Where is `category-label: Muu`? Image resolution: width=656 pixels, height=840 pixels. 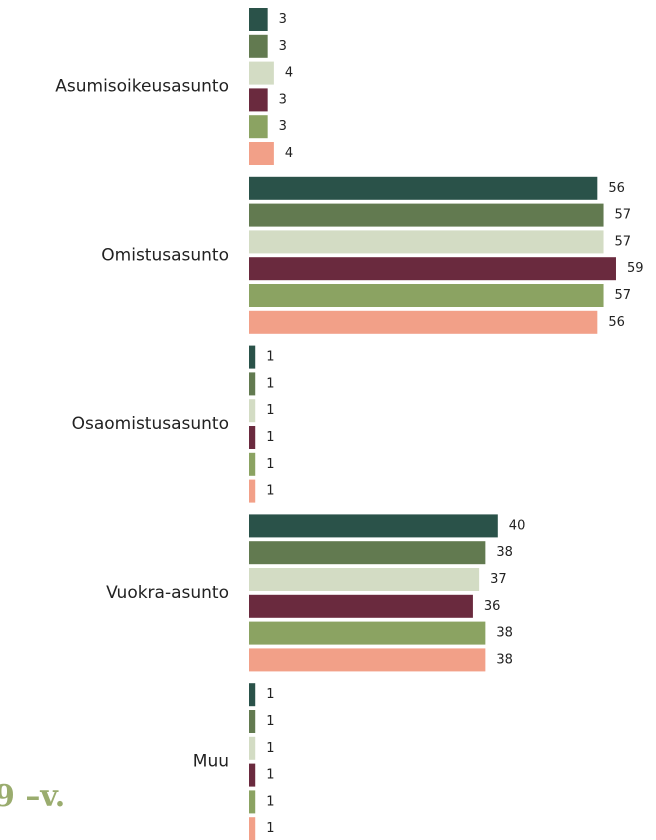
category-label: Muu is located at coordinates (211, 762).